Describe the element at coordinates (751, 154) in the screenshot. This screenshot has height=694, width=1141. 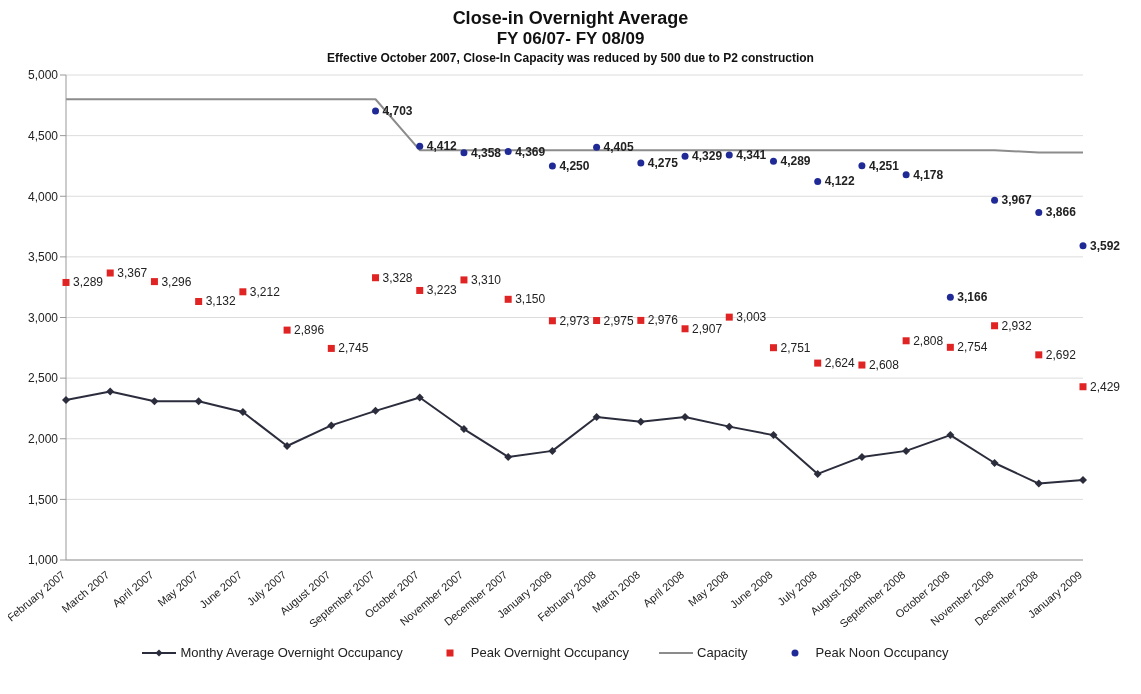
I see `data-label: 4,341` at that location.